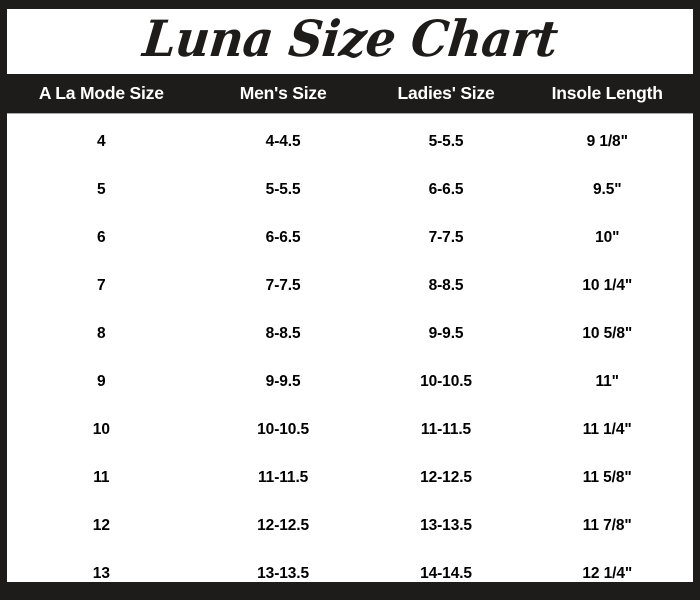 The image size is (700, 600). What do you see at coordinates (607, 141) in the screenshot?
I see `cell-insole-length: 9 1/8"` at bounding box center [607, 141].